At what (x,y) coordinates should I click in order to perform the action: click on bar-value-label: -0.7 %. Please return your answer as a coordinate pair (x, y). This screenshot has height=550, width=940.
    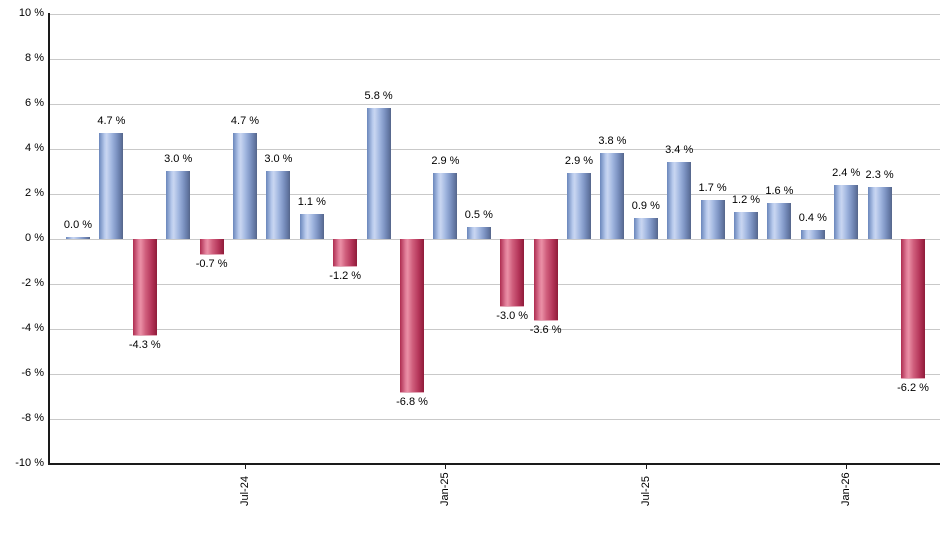
    Looking at the image, I should click on (211, 264).